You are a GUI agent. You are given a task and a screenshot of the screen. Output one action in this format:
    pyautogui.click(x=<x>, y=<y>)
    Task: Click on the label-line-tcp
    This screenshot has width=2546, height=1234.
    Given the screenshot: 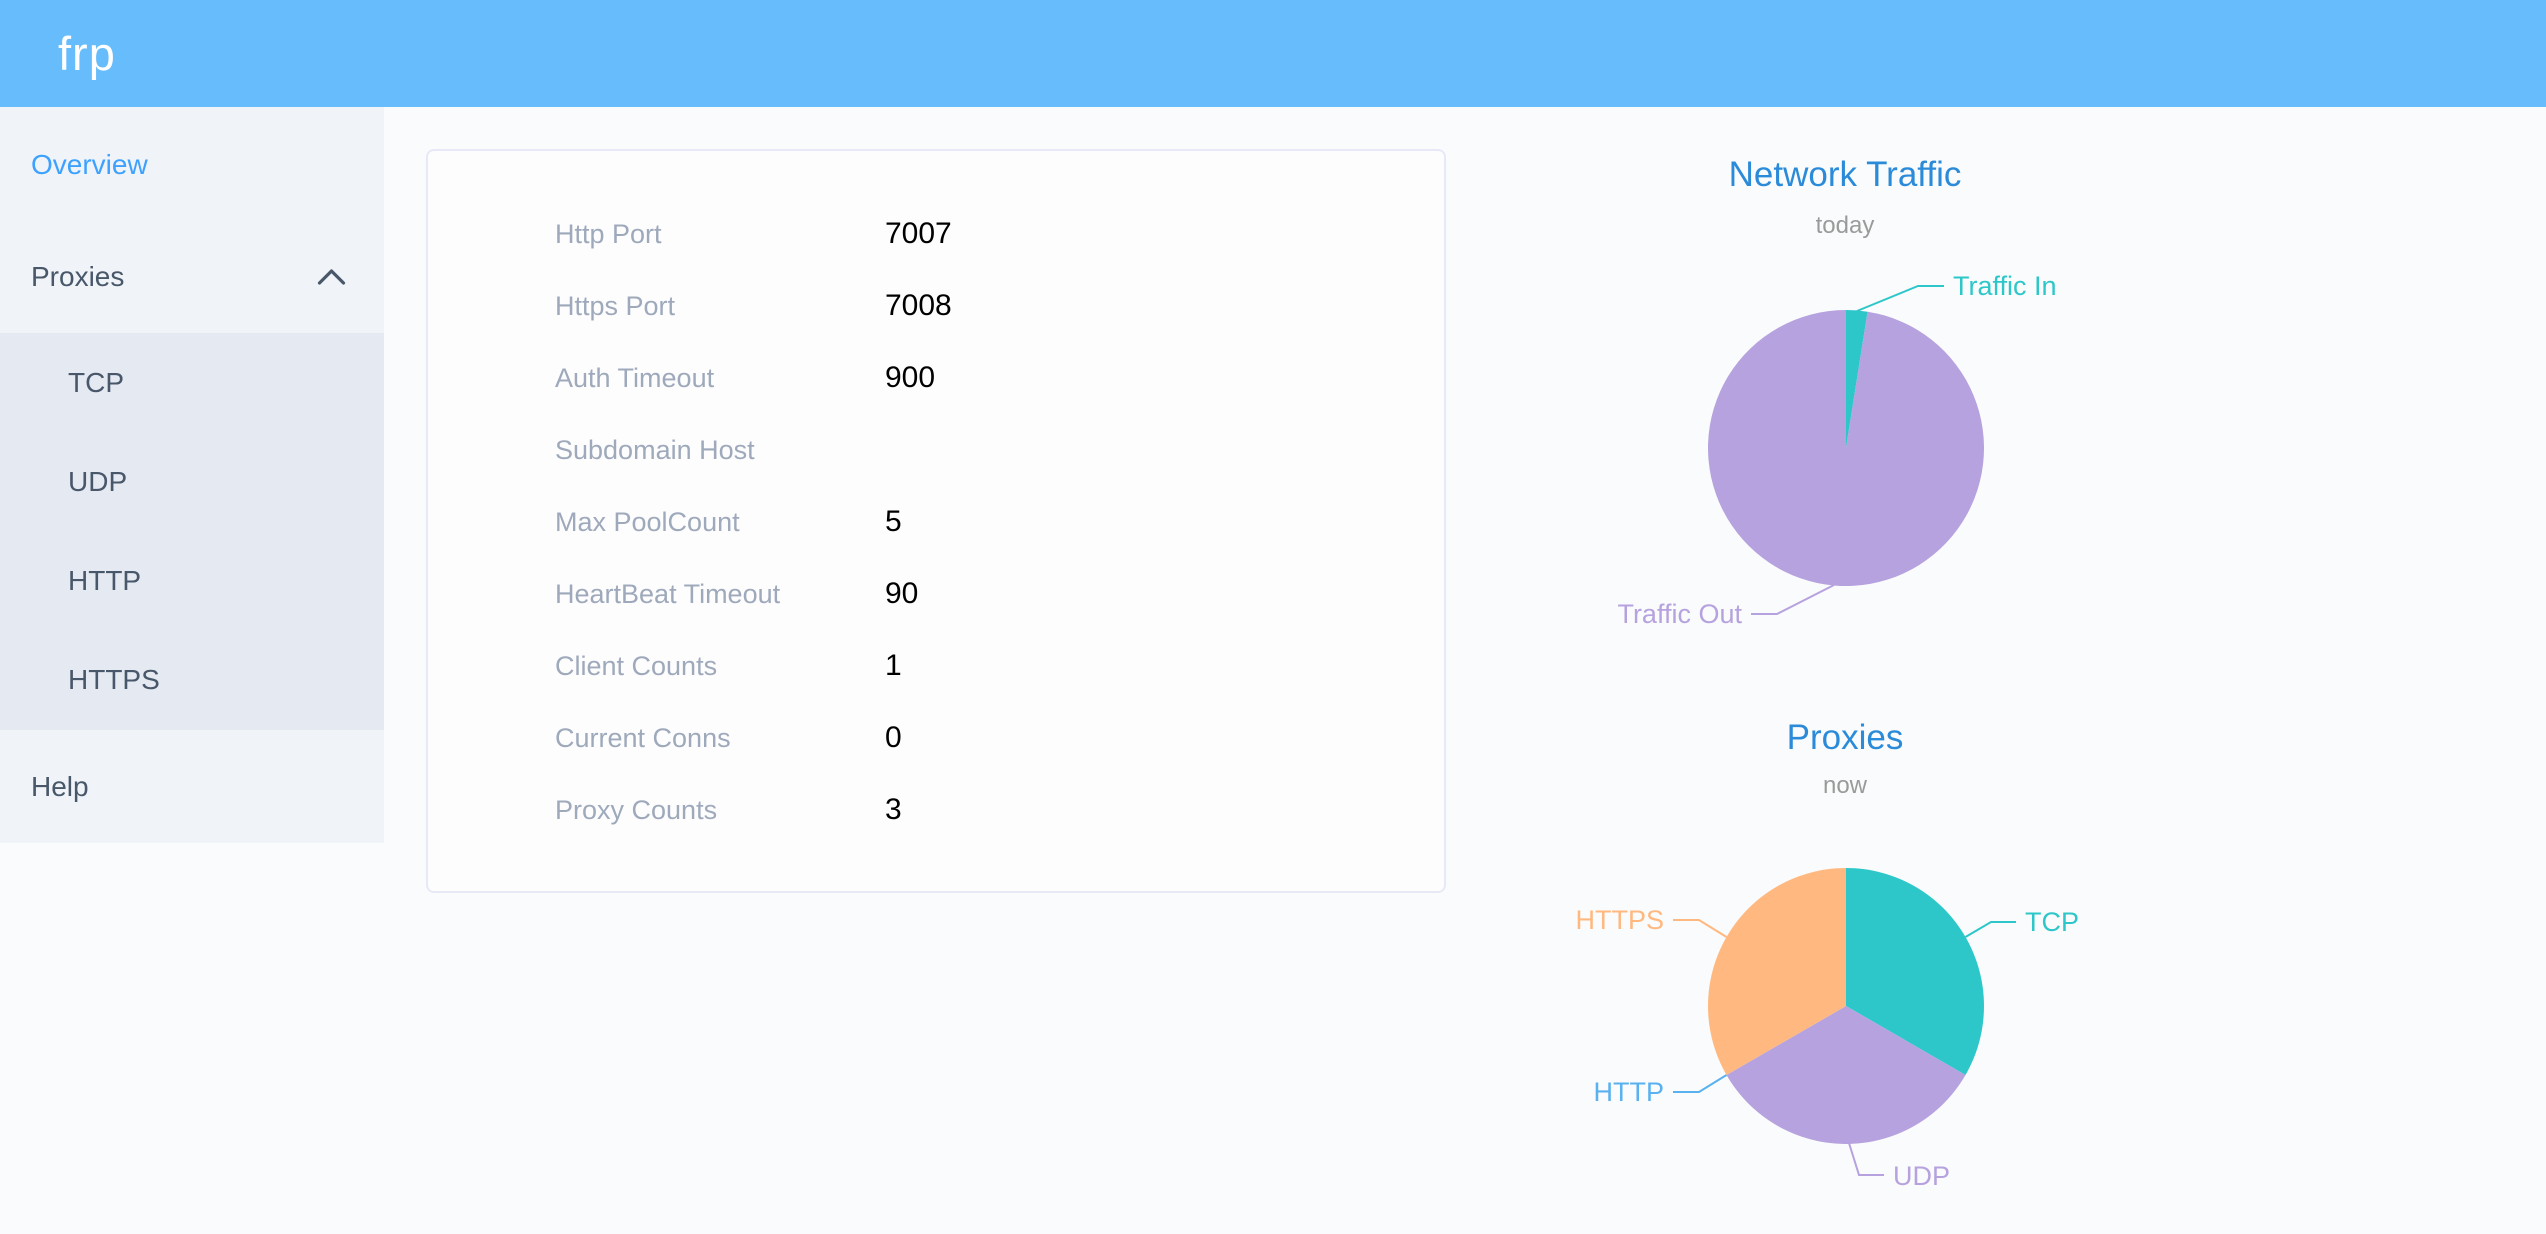 What is the action you would take?
    pyautogui.click(x=1990, y=929)
    